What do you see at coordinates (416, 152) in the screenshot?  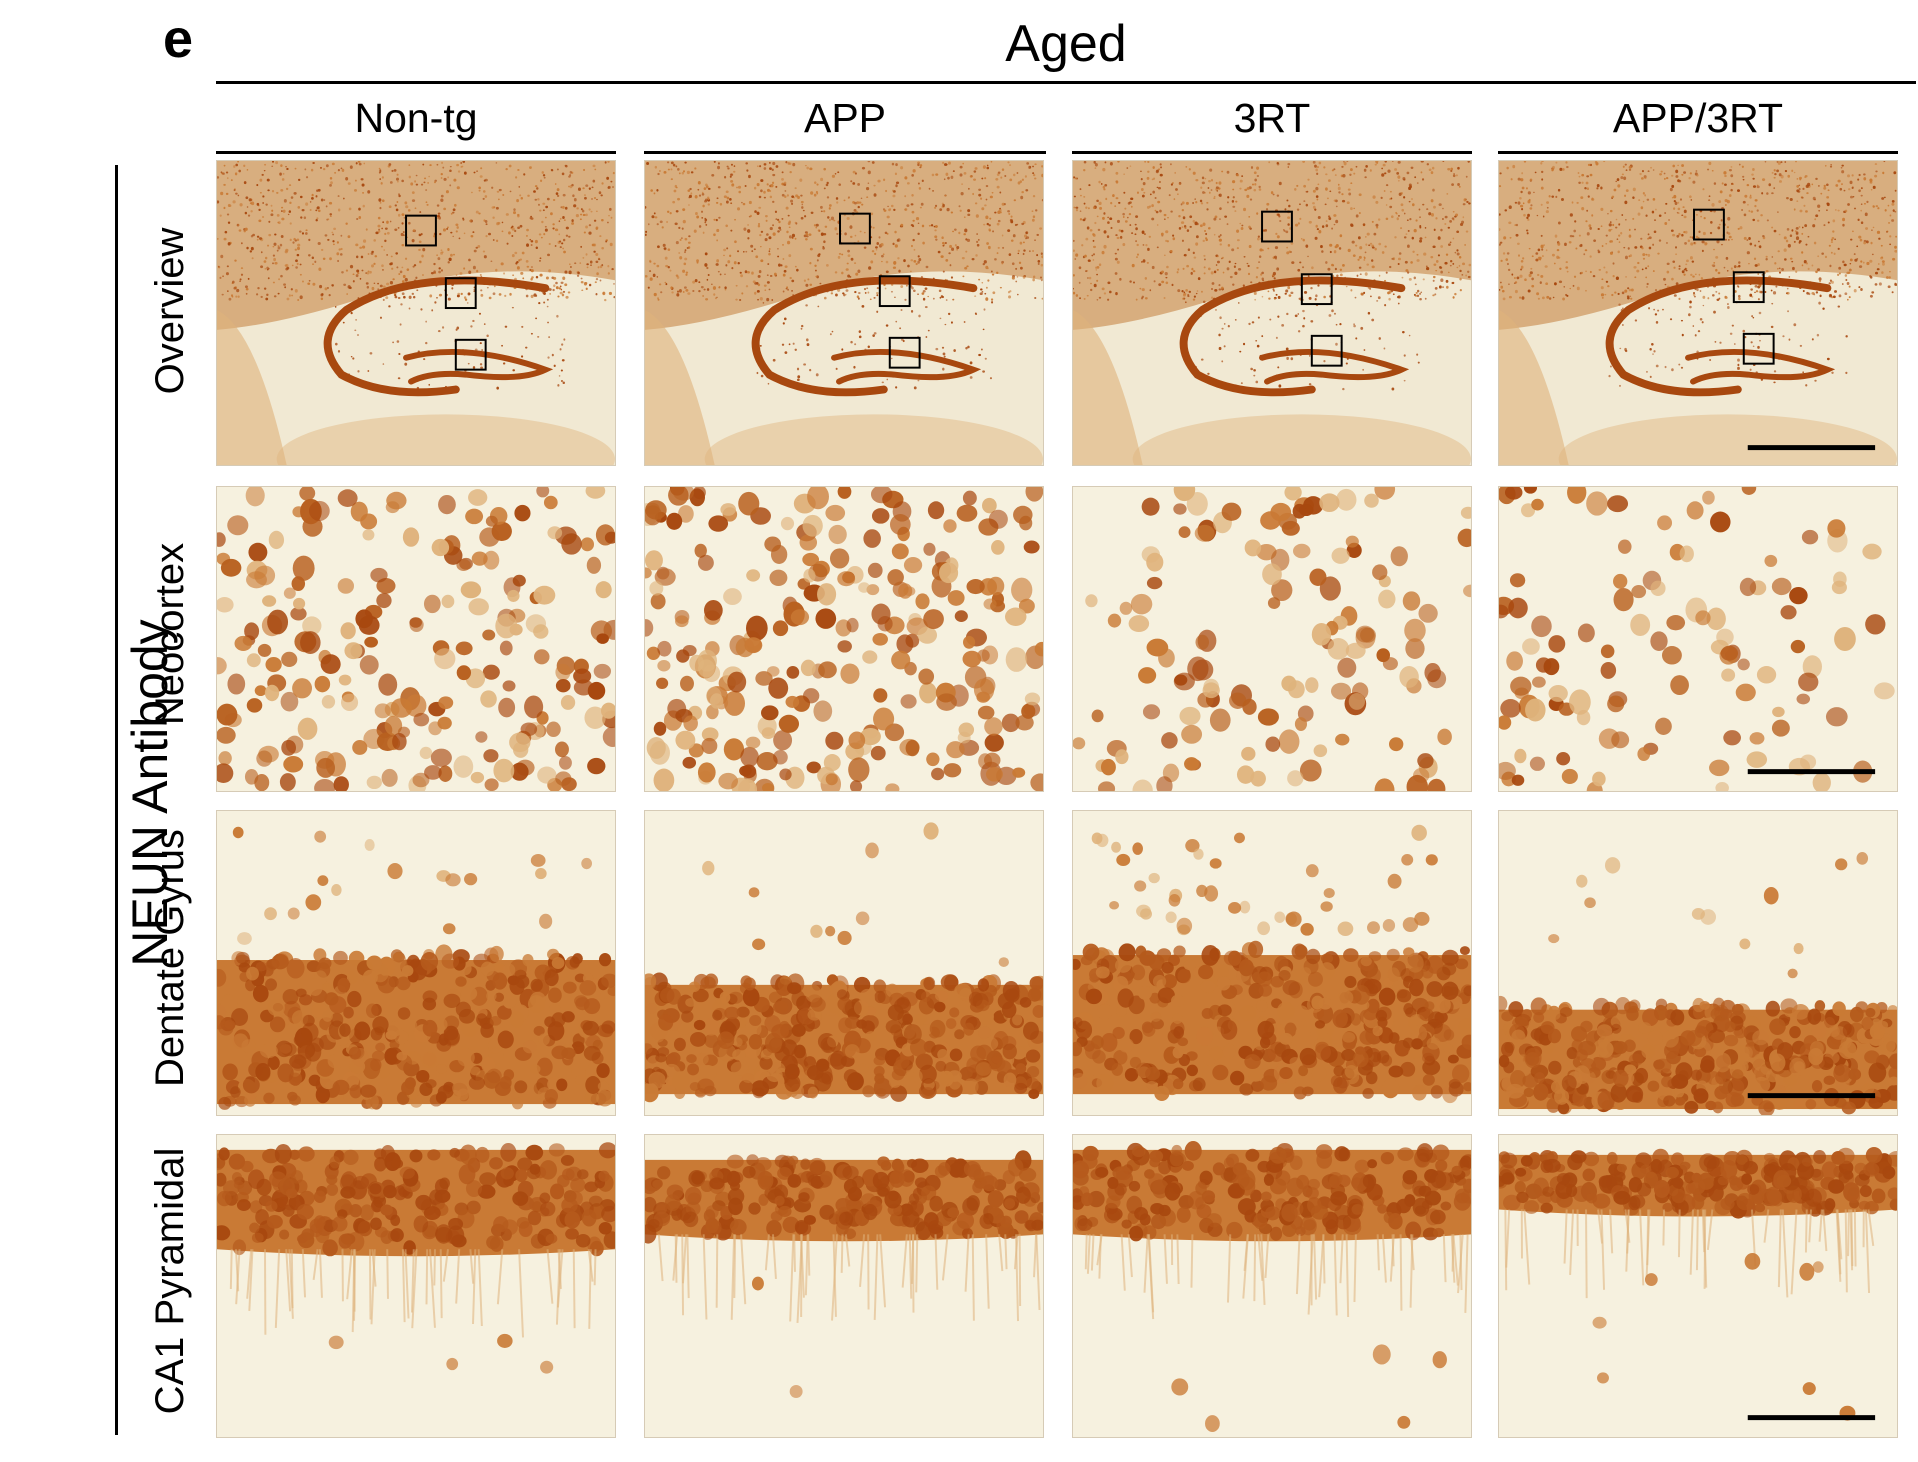 I see `column-rule-non-tg` at bounding box center [416, 152].